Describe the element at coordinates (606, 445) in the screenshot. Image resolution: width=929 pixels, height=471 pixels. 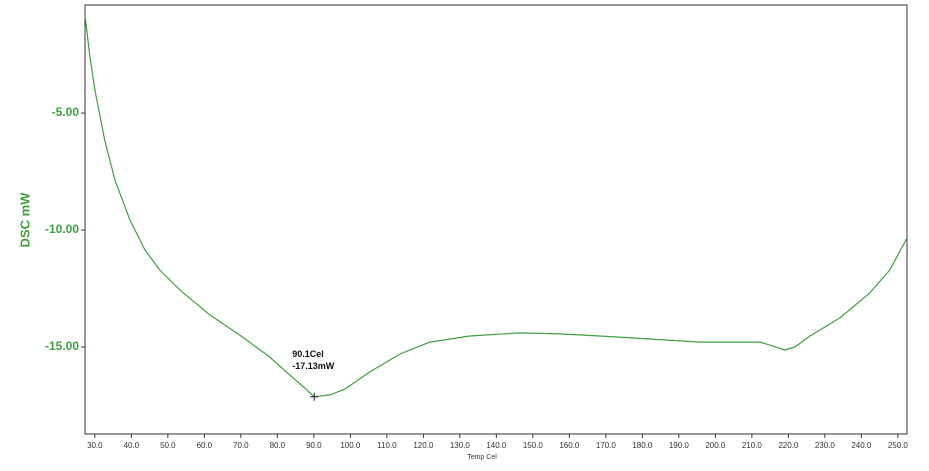
I see `x-tick-label: 170.0` at that location.